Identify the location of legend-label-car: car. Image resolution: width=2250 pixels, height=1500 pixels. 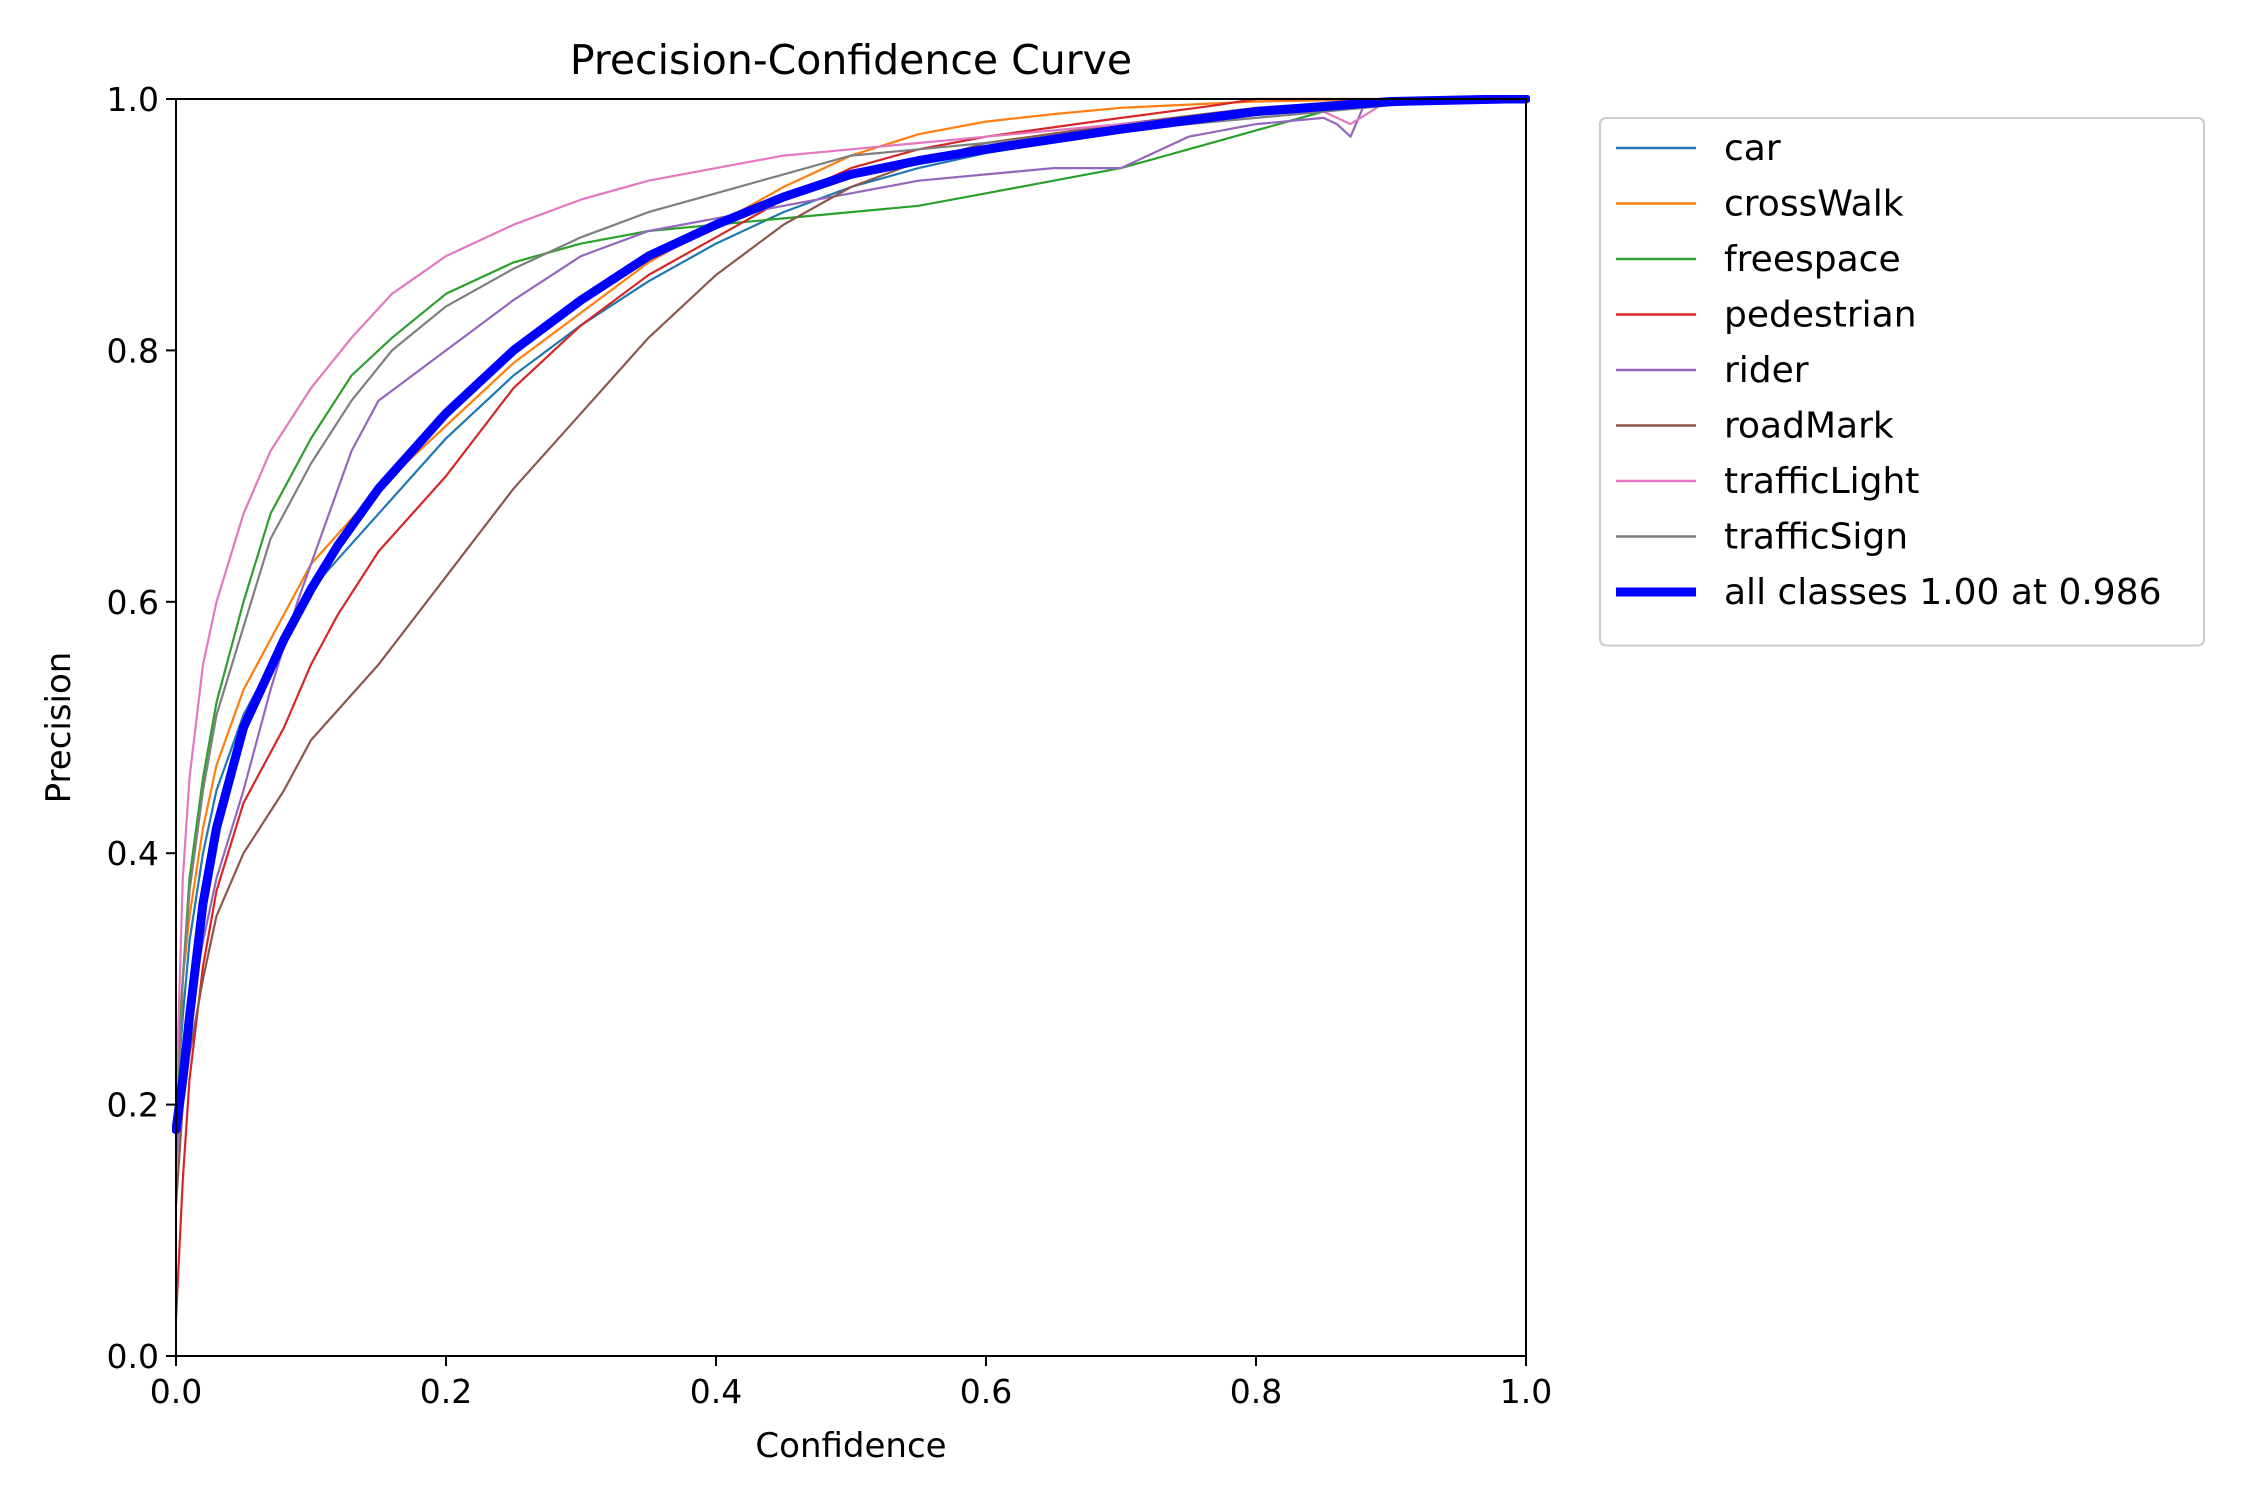
(1752, 148).